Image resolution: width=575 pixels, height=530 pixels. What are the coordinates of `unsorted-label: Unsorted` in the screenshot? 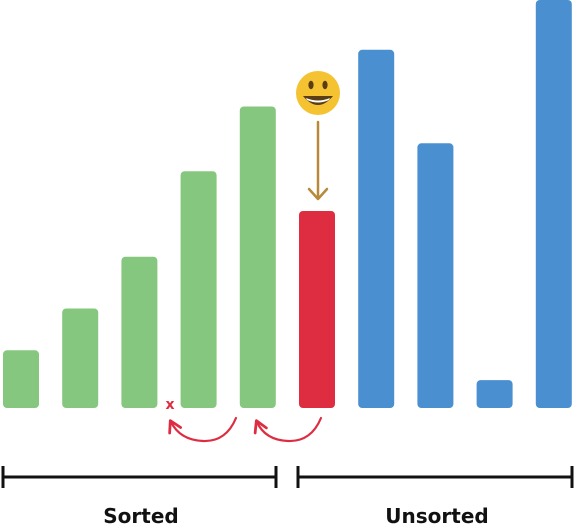 It's located at (436, 516).